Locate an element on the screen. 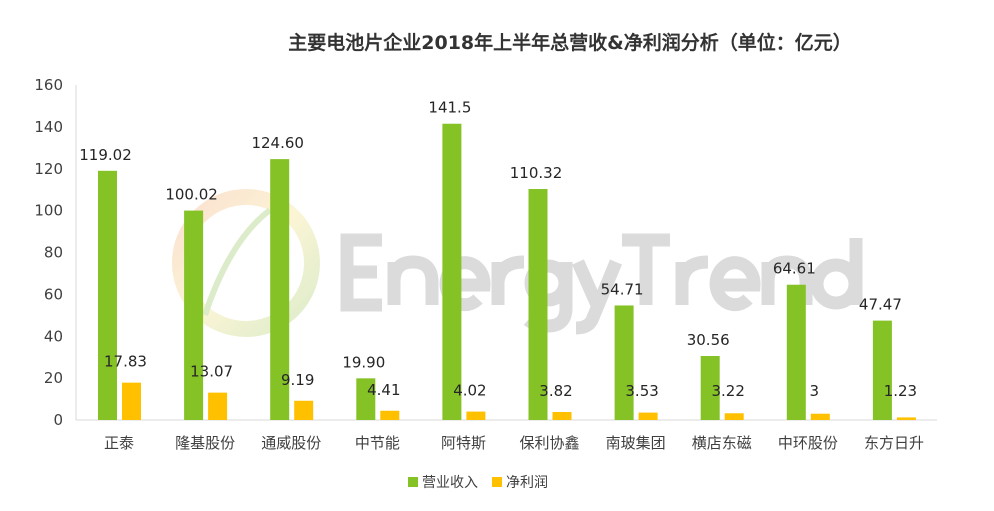 The image size is (994, 511). y-tick-label: 80 is located at coordinates (53, 253).